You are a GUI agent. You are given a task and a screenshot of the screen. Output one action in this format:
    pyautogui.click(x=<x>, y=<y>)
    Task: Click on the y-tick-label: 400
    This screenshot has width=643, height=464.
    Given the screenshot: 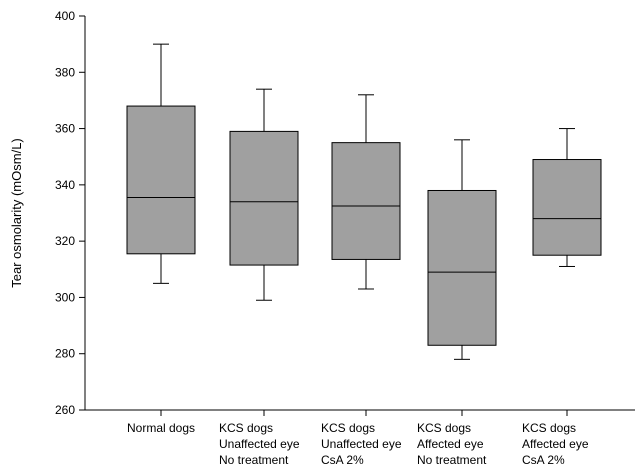 What is the action you would take?
    pyautogui.click(x=65, y=16)
    